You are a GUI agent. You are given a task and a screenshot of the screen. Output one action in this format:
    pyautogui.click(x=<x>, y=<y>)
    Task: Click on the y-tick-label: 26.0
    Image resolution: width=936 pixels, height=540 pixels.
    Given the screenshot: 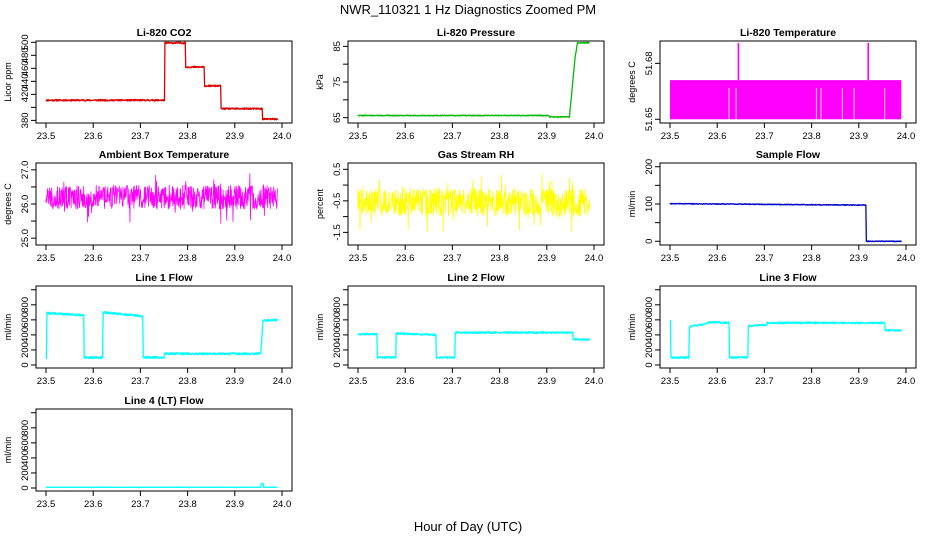 What is the action you would take?
    pyautogui.click(x=25, y=204)
    